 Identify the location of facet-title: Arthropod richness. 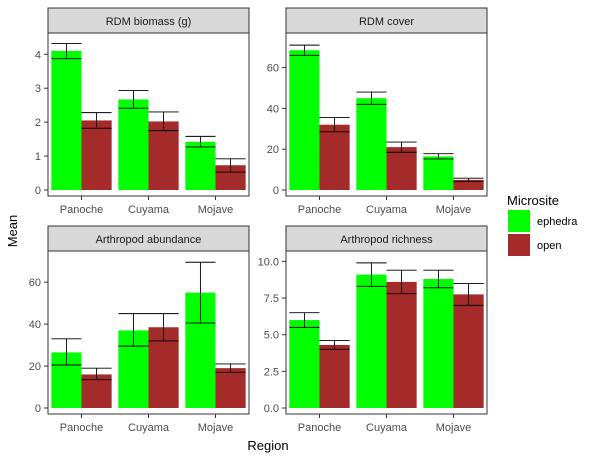
(386, 240).